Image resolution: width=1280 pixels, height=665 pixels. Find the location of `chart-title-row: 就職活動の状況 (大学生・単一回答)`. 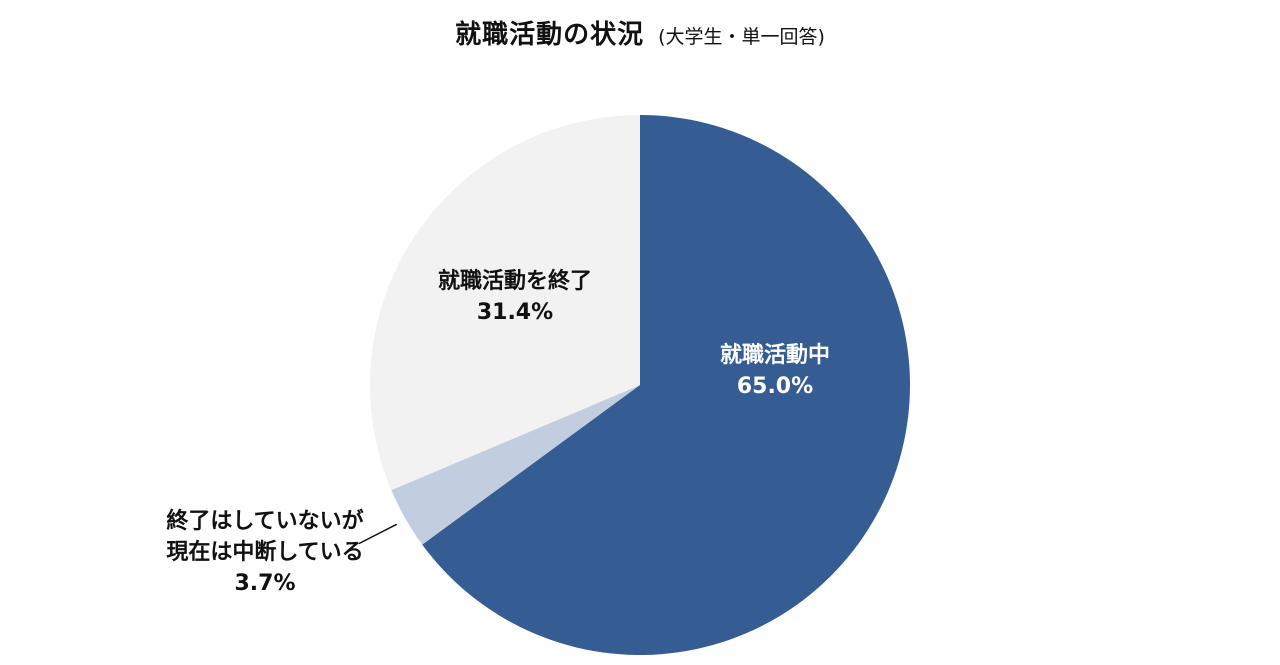

chart-title-row: 就職活動の状況 (大学生・単一回答) is located at coordinates (640, 32).